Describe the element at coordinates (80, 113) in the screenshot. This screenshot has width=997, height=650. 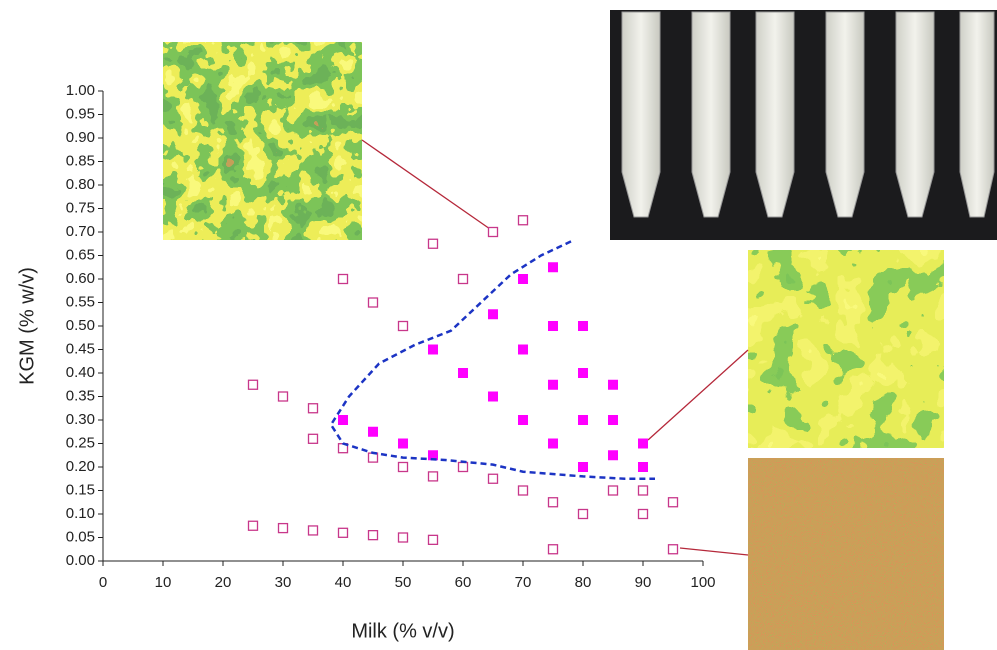
I see `y-tick-label: 0.95` at that location.